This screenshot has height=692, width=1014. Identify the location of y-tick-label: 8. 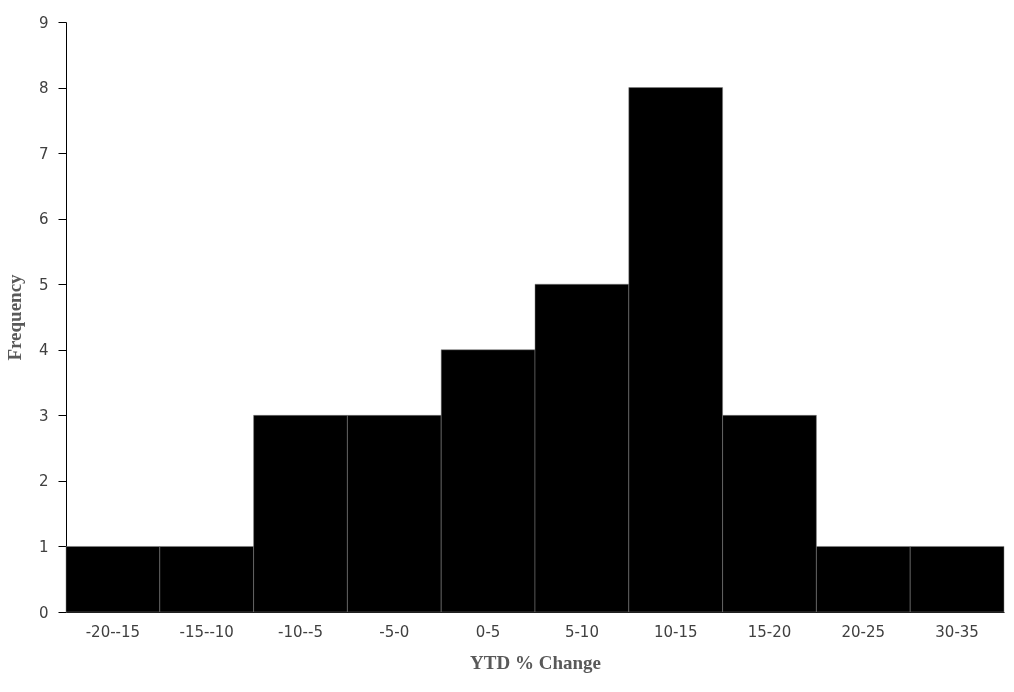
(43, 88).